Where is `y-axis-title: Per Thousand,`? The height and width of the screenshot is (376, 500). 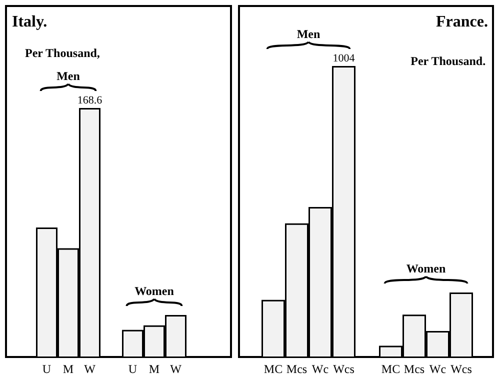 y-axis-title: Per Thousand, is located at coordinates (62, 53).